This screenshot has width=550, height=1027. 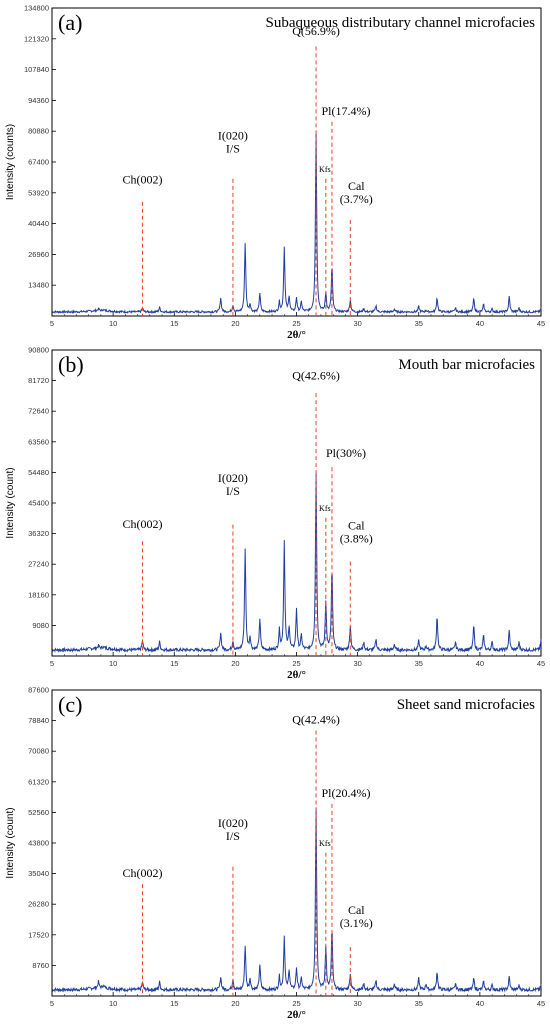 What do you see at coordinates (38, 350) in the screenshot?
I see `y-tick-label: 90800` at bounding box center [38, 350].